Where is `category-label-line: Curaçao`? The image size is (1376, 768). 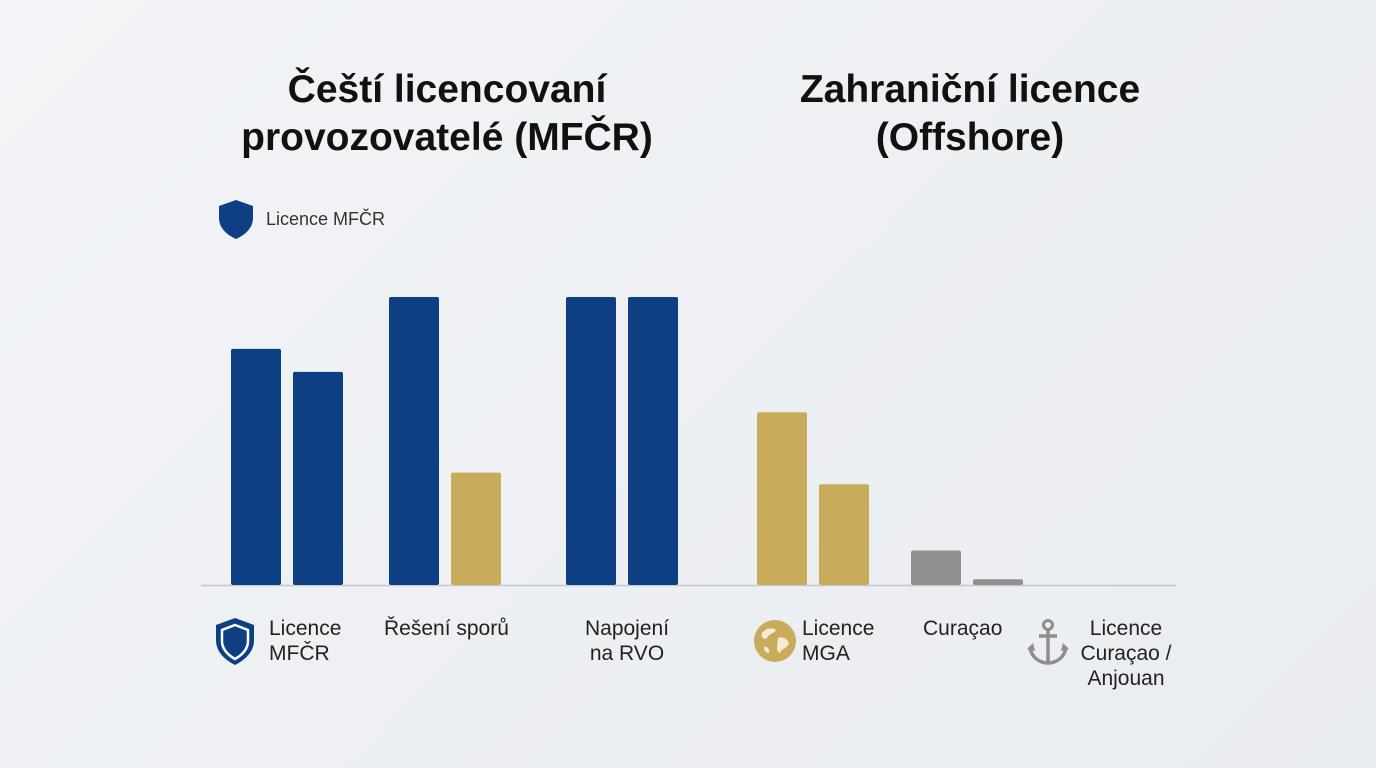 category-label-line: Curaçao is located at coordinates (963, 628).